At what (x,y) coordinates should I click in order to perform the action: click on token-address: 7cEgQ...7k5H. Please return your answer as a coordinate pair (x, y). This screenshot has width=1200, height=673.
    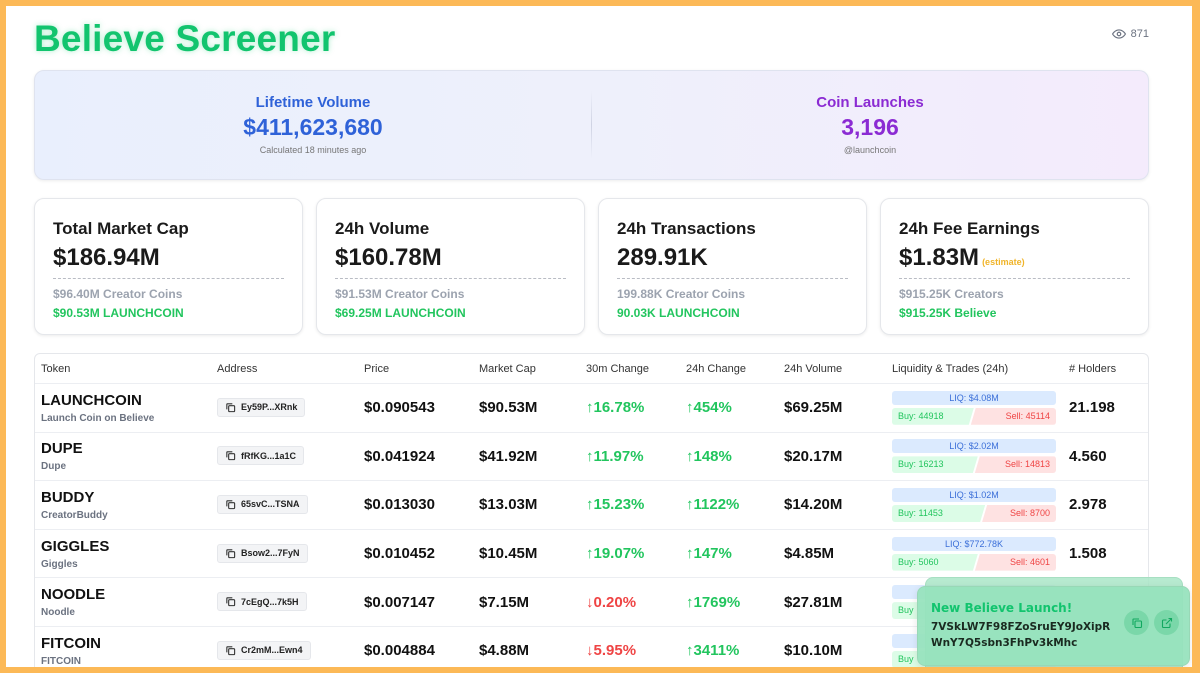
    Looking at the image, I should click on (270, 601).